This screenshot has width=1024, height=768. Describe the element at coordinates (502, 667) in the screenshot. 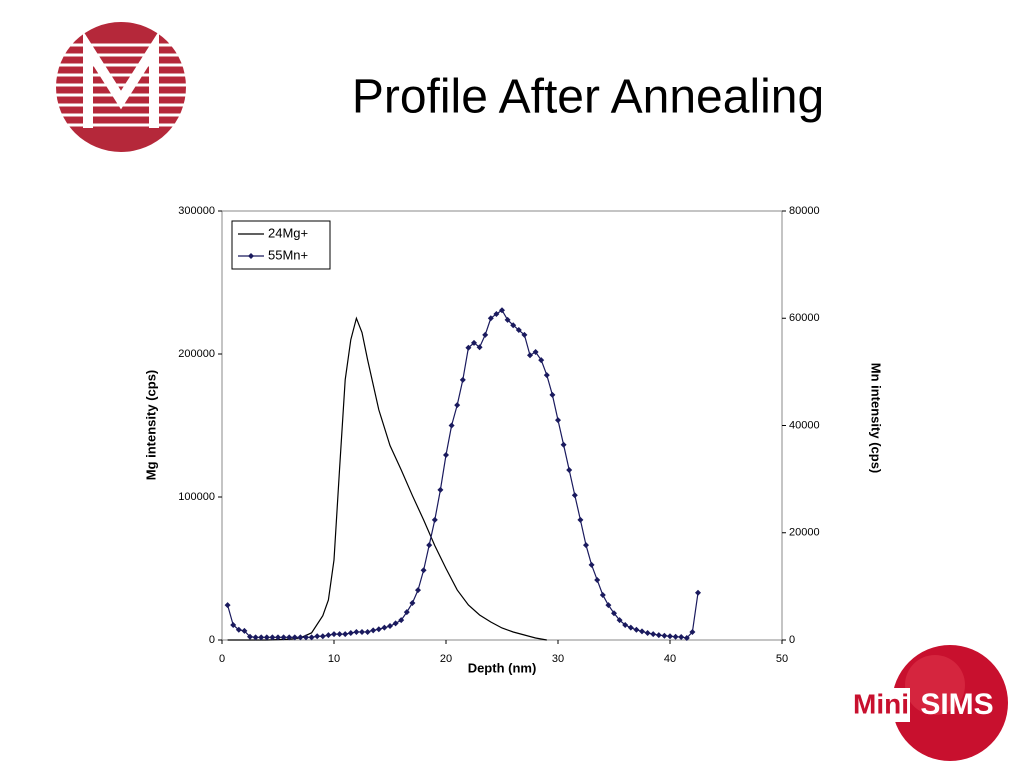

I see `x-axis-title: Depth (nm)` at that location.